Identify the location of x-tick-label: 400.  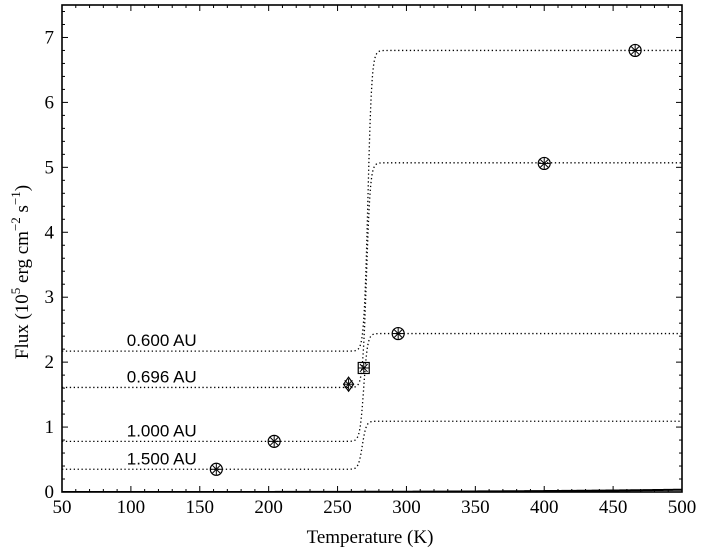
(544, 507).